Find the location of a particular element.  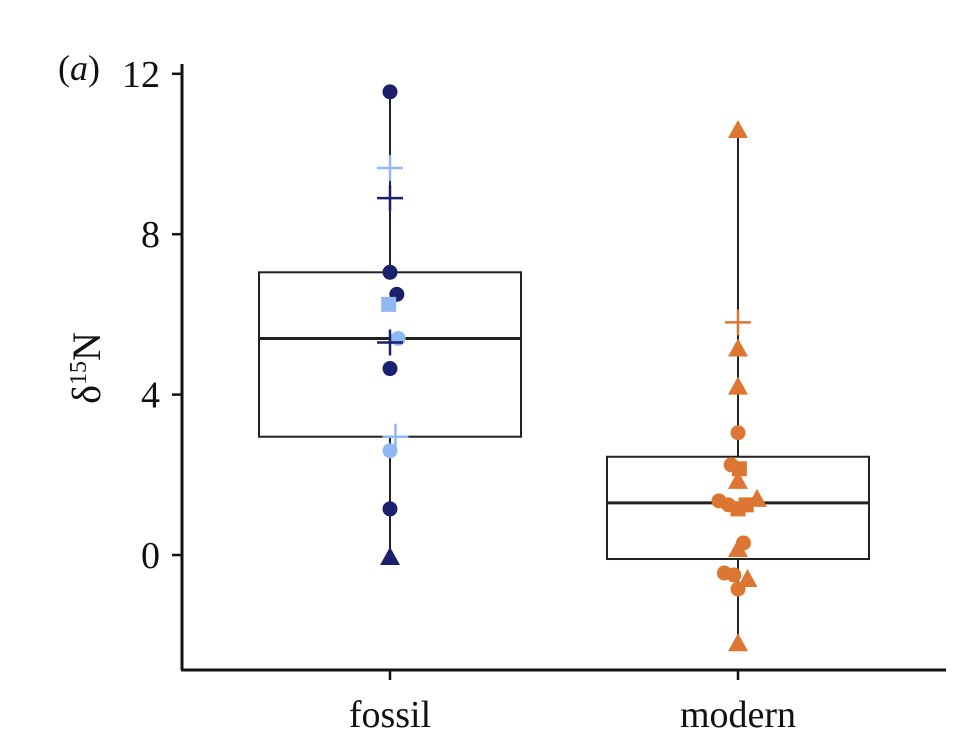

y-axis-title: δ15N is located at coordinates (86, 368).